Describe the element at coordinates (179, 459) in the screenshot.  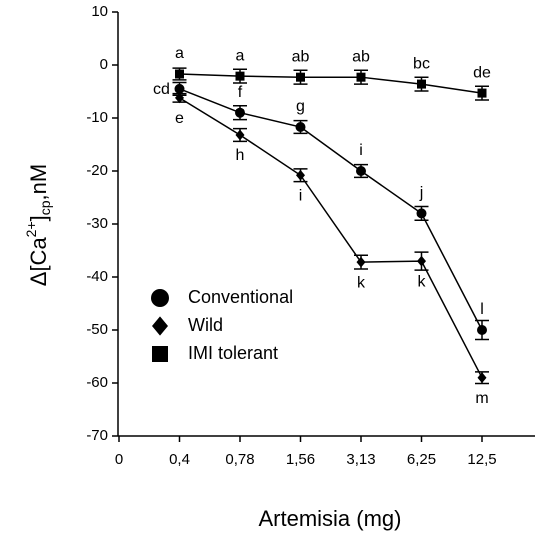
I see `x-tick-label: 0,4` at that location.